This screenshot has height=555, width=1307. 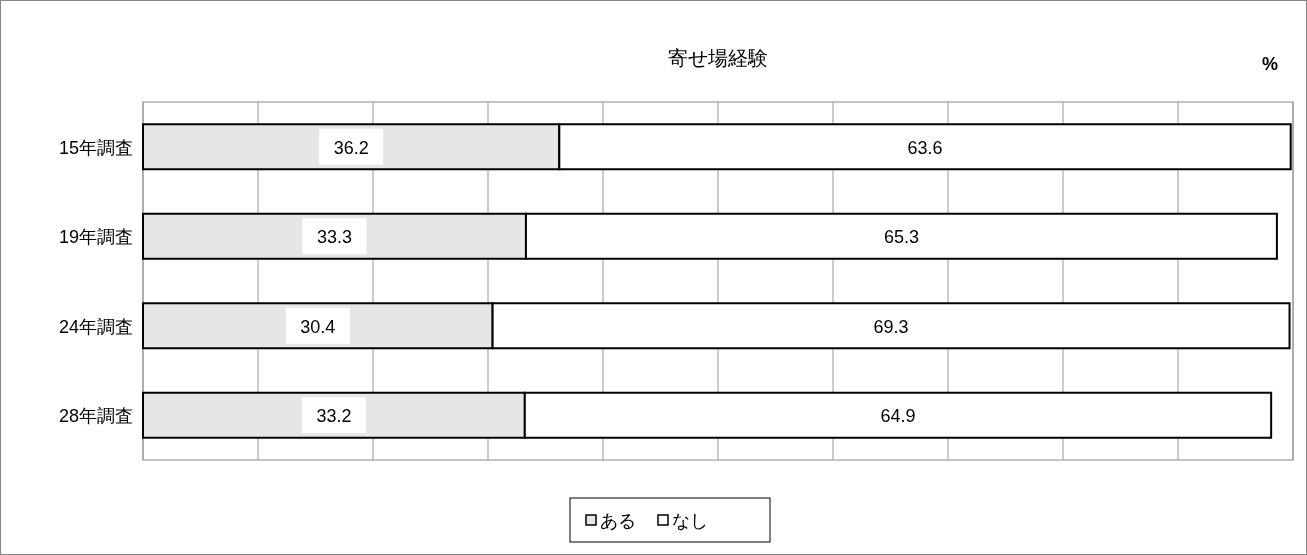 What do you see at coordinates (925, 147) in the screenshot?
I see `data-label: 63.6` at bounding box center [925, 147].